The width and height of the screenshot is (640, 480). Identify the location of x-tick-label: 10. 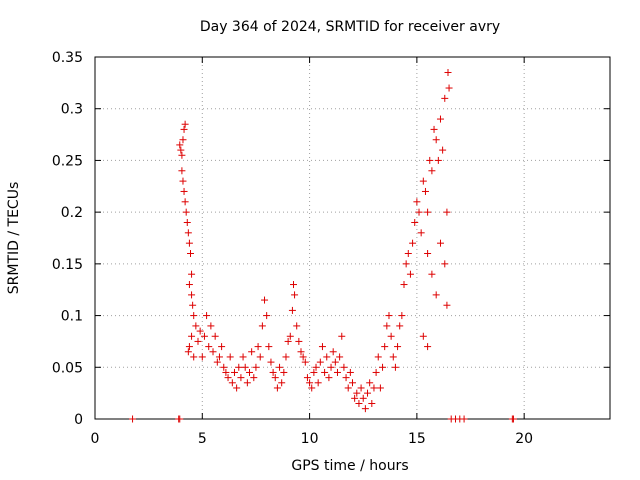
(310, 439).